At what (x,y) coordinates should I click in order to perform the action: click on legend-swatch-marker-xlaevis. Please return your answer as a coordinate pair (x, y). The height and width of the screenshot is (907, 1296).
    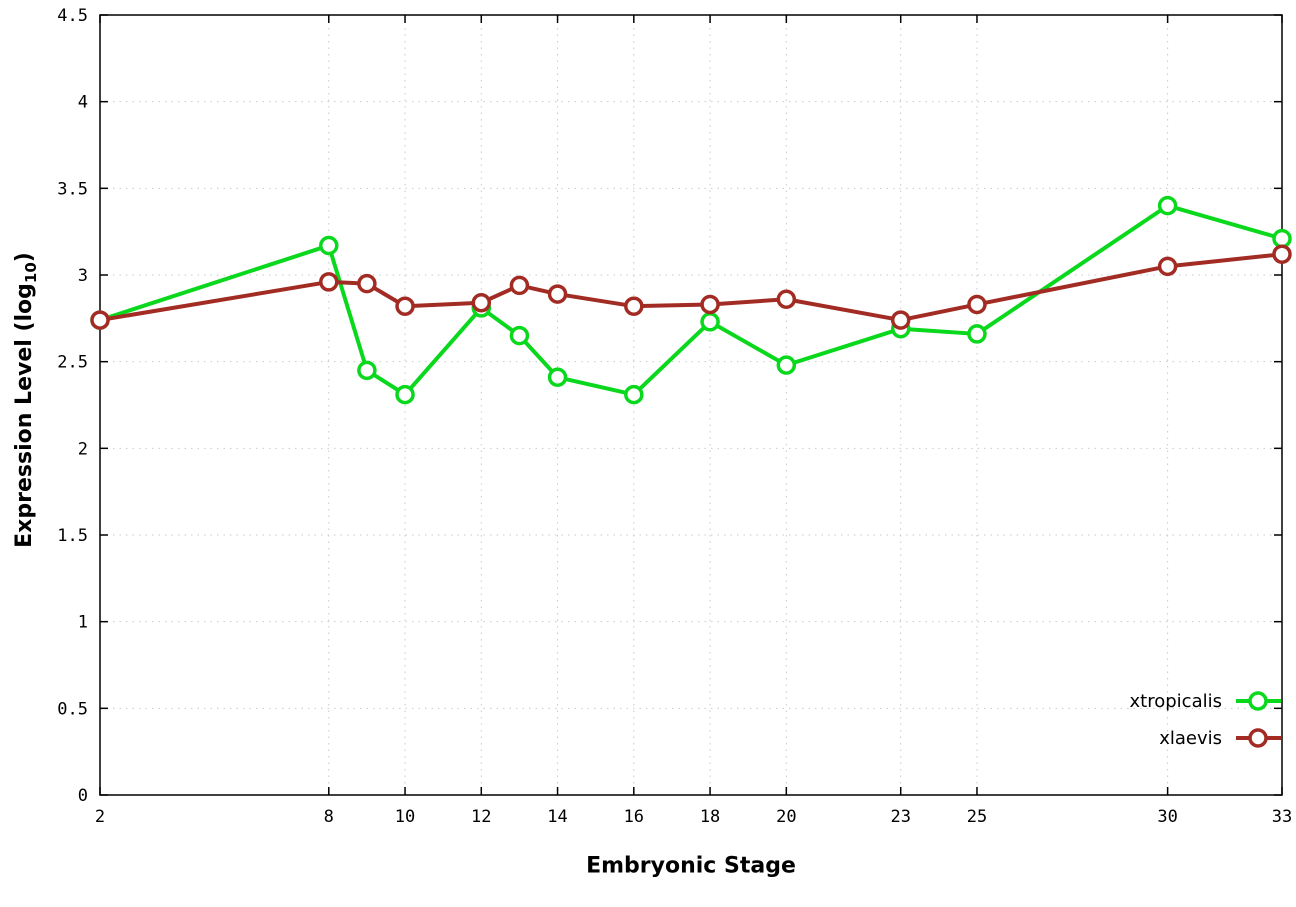
    Looking at the image, I should click on (1258, 738).